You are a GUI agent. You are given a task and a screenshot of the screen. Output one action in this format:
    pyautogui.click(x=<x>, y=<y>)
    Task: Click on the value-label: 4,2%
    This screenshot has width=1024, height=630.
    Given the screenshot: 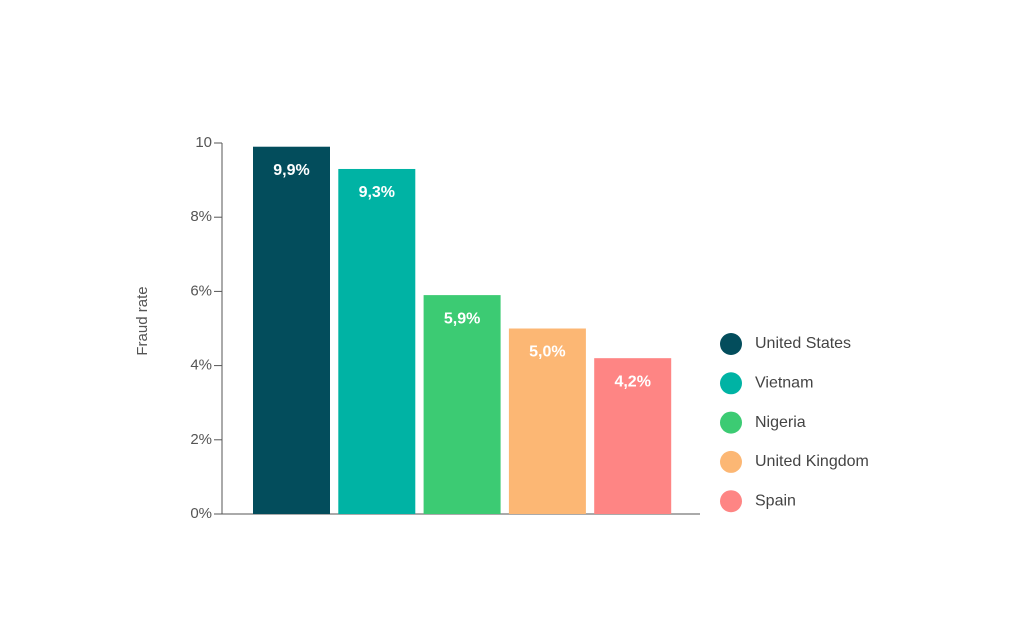 What is the action you would take?
    pyautogui.click(x=632, y=381)
    